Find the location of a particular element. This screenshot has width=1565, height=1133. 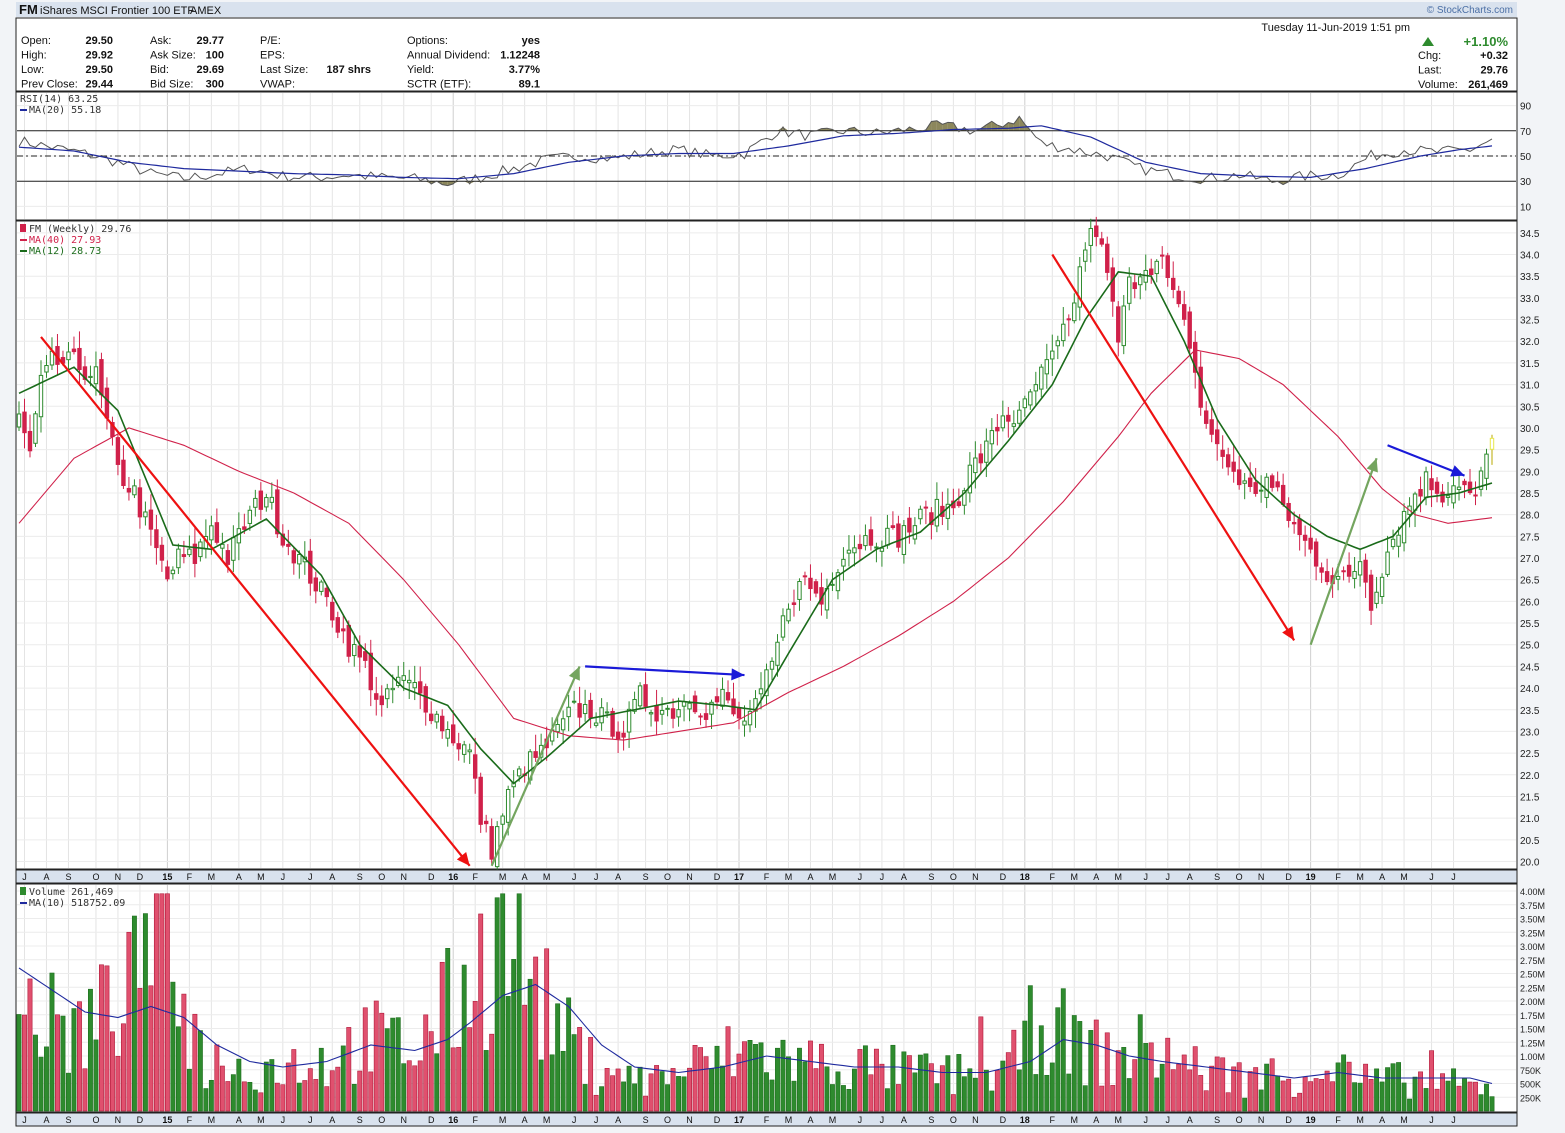

rsi-ytick-0: 10 is located at coordinates (1526, 207).